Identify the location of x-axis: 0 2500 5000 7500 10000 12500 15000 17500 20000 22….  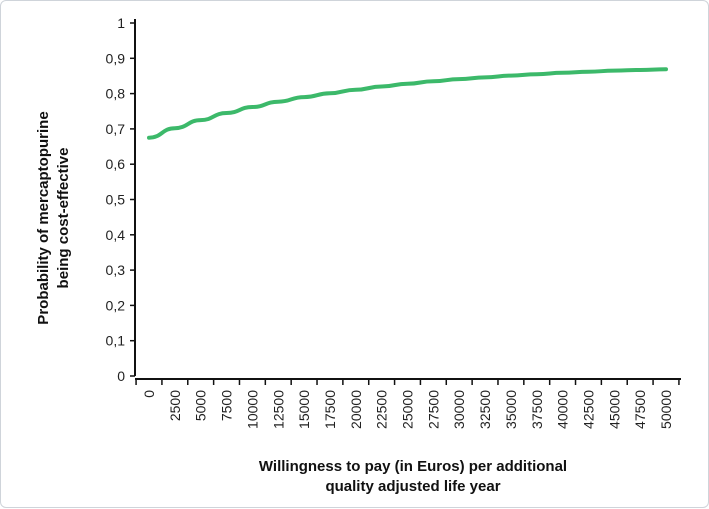
(408, 403).